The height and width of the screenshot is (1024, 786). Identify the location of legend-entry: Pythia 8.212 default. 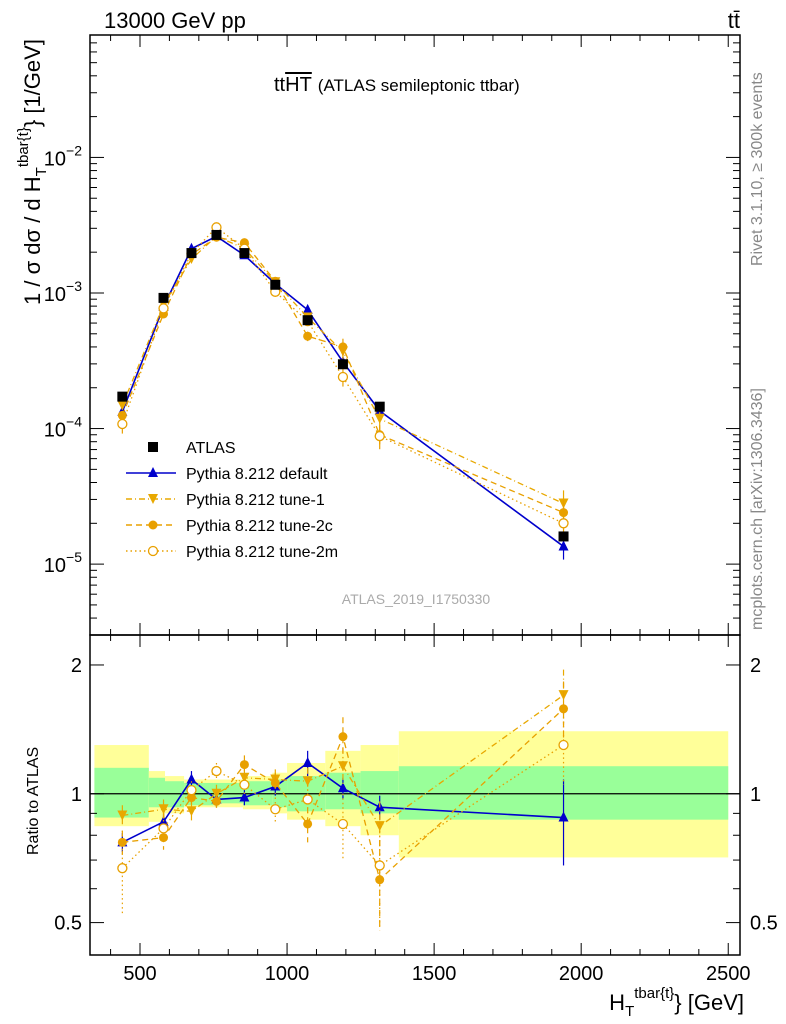
(227, 474).